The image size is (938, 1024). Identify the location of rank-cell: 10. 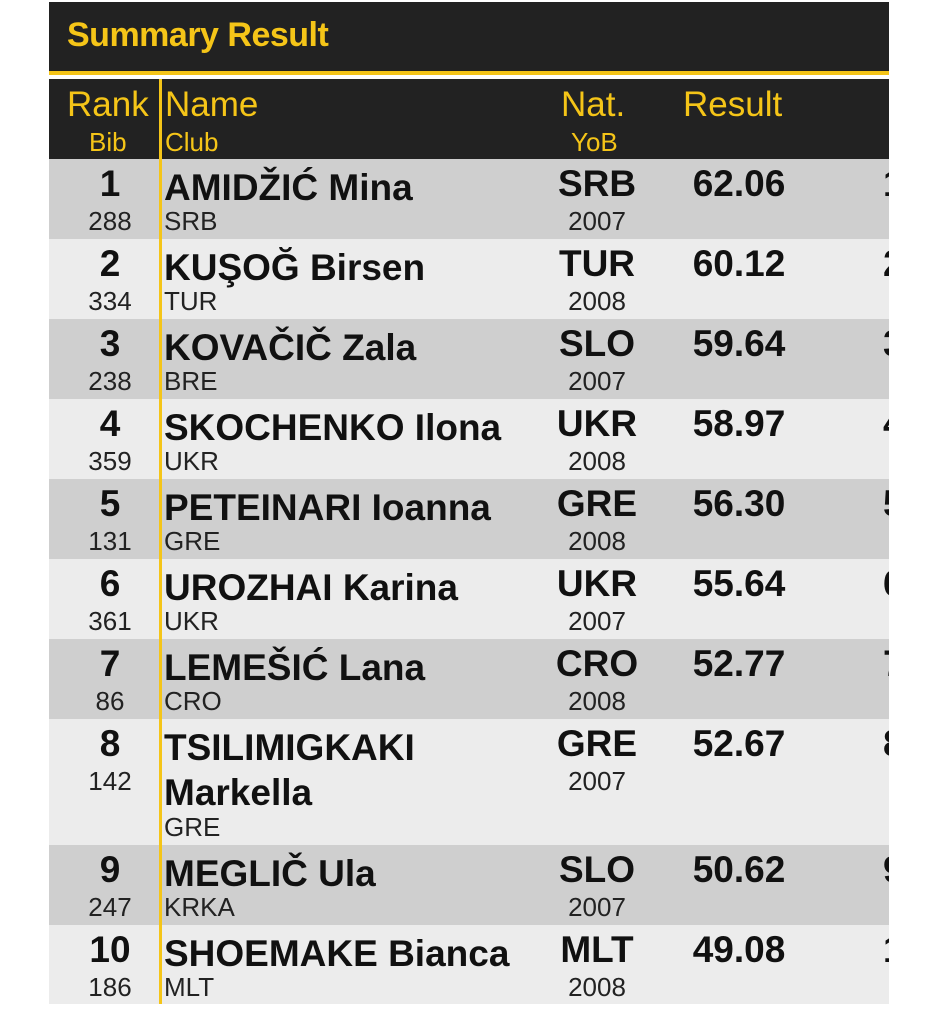
(110, 949).